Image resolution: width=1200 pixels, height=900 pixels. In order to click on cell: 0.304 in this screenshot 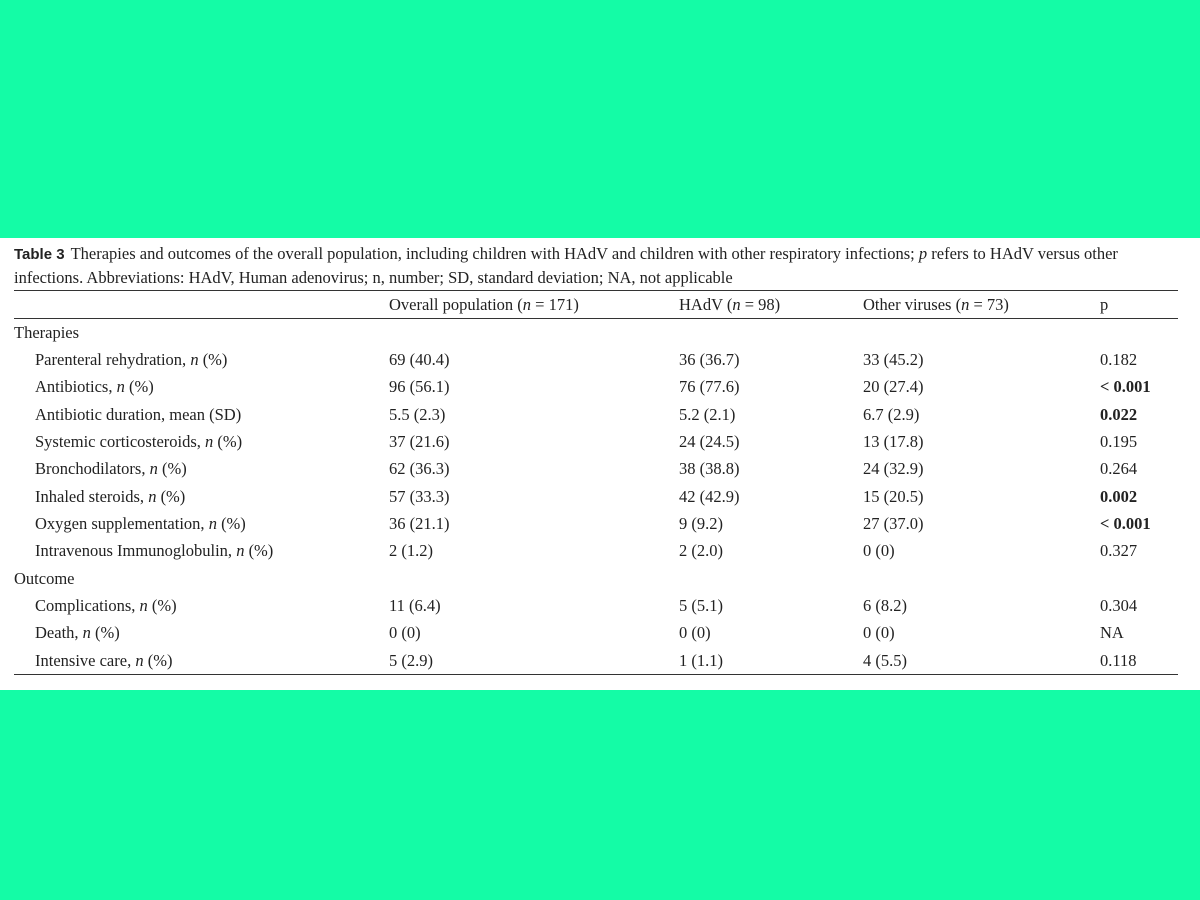, I will do `click(1119, 605)`.